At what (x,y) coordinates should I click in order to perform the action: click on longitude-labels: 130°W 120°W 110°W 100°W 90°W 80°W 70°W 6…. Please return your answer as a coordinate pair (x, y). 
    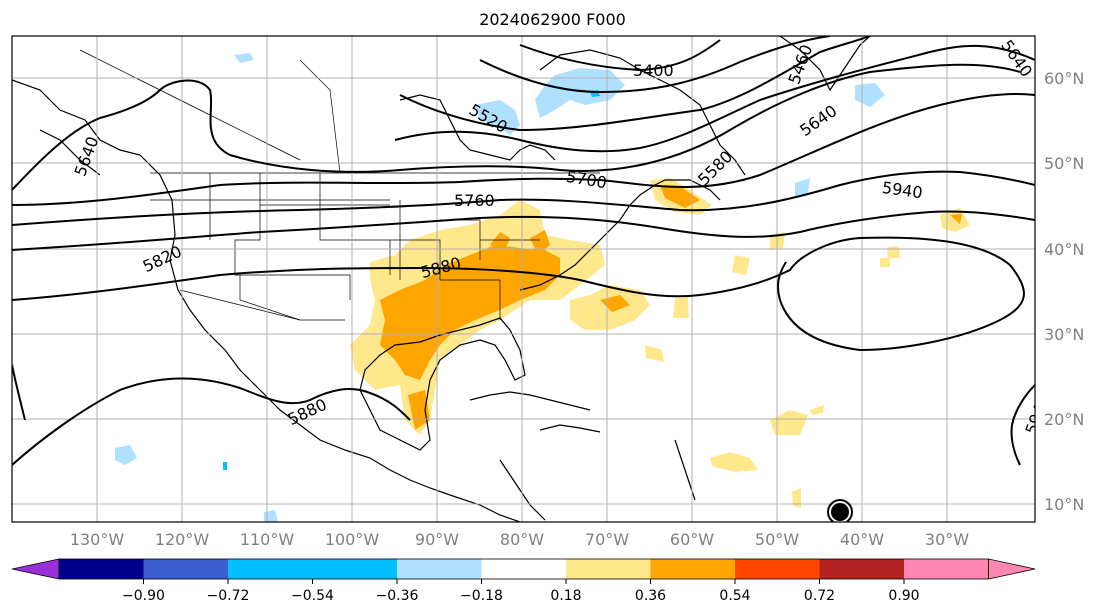
    Looking at the image, I should click on (519, 539).